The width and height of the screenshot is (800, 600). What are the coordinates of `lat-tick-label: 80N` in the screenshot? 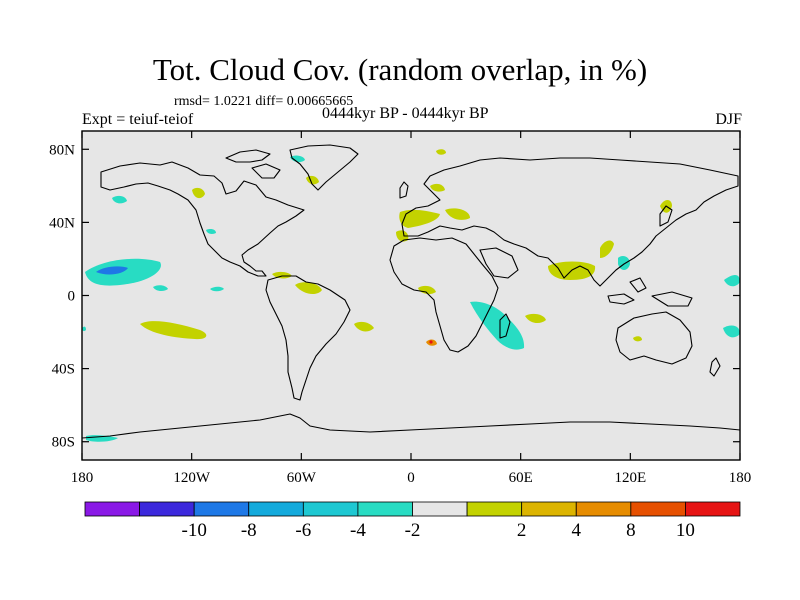 It's located at (62, 150).